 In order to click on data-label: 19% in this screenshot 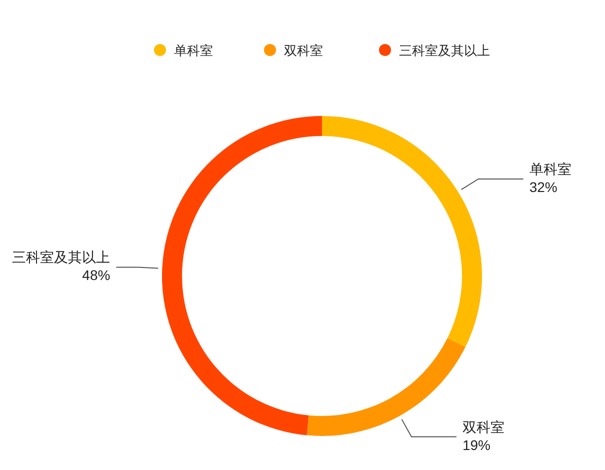, I will do `click(476, 444)`.